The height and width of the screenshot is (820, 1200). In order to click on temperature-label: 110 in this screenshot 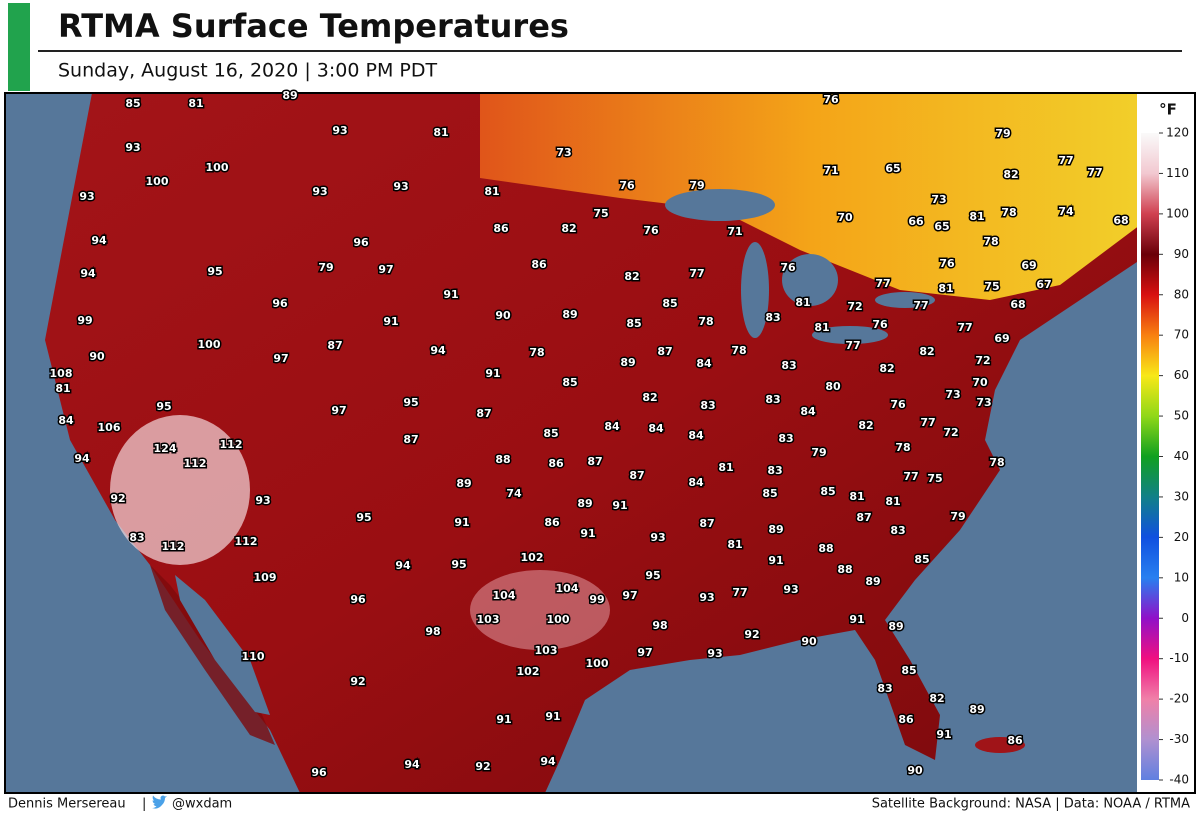, I will do `click(253, 656)`.